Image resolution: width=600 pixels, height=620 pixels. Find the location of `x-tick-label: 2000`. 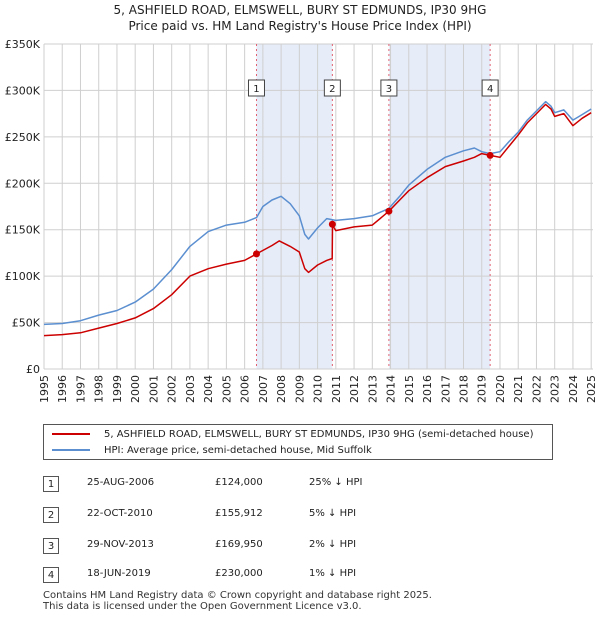

x-tick-label: 2000 is located at coordinates (135, 389).